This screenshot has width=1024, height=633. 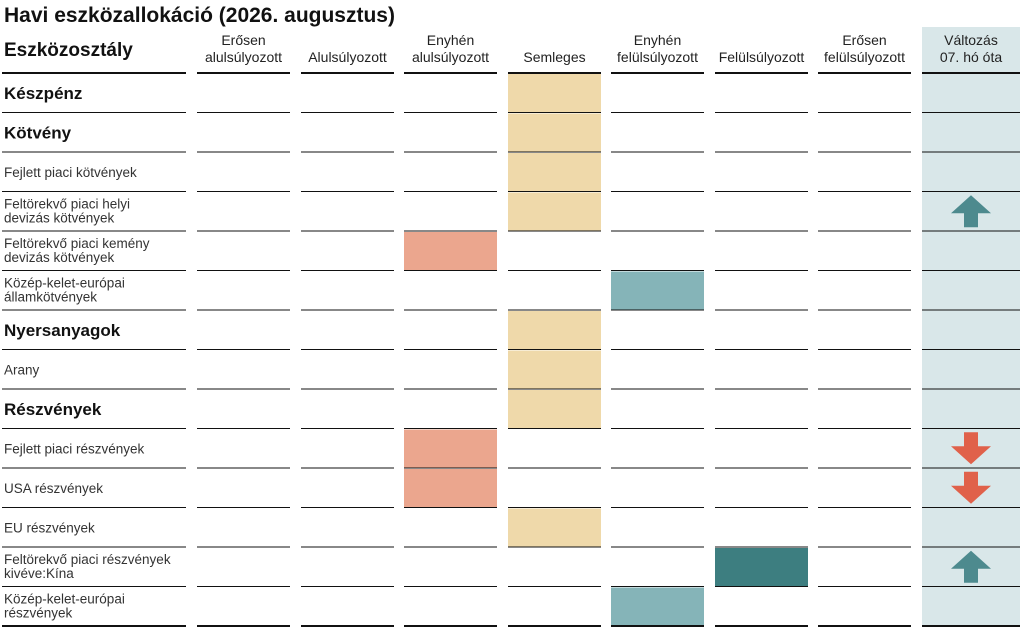 I want to click on row-label: Nyersanyagok, so click(x=62, y=330).